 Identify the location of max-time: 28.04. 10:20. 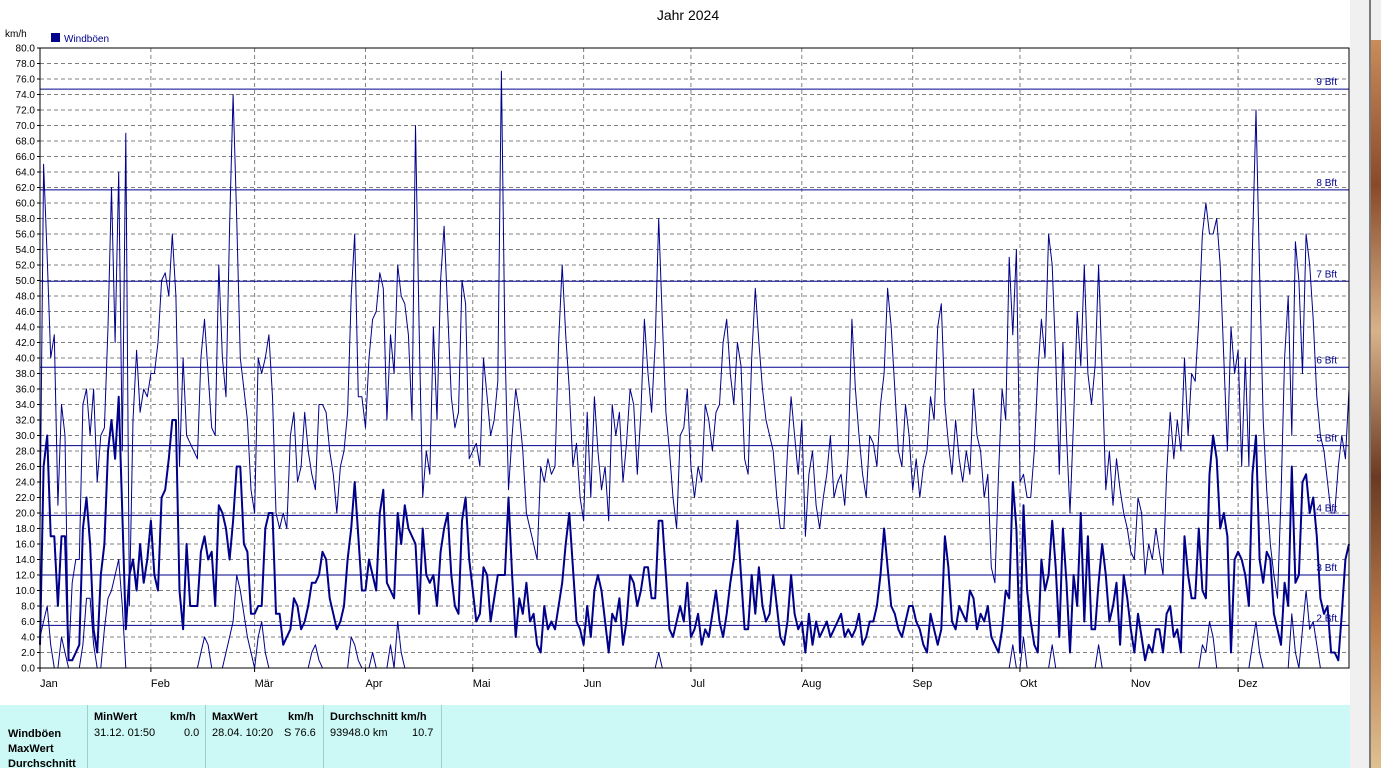
(243, 733).